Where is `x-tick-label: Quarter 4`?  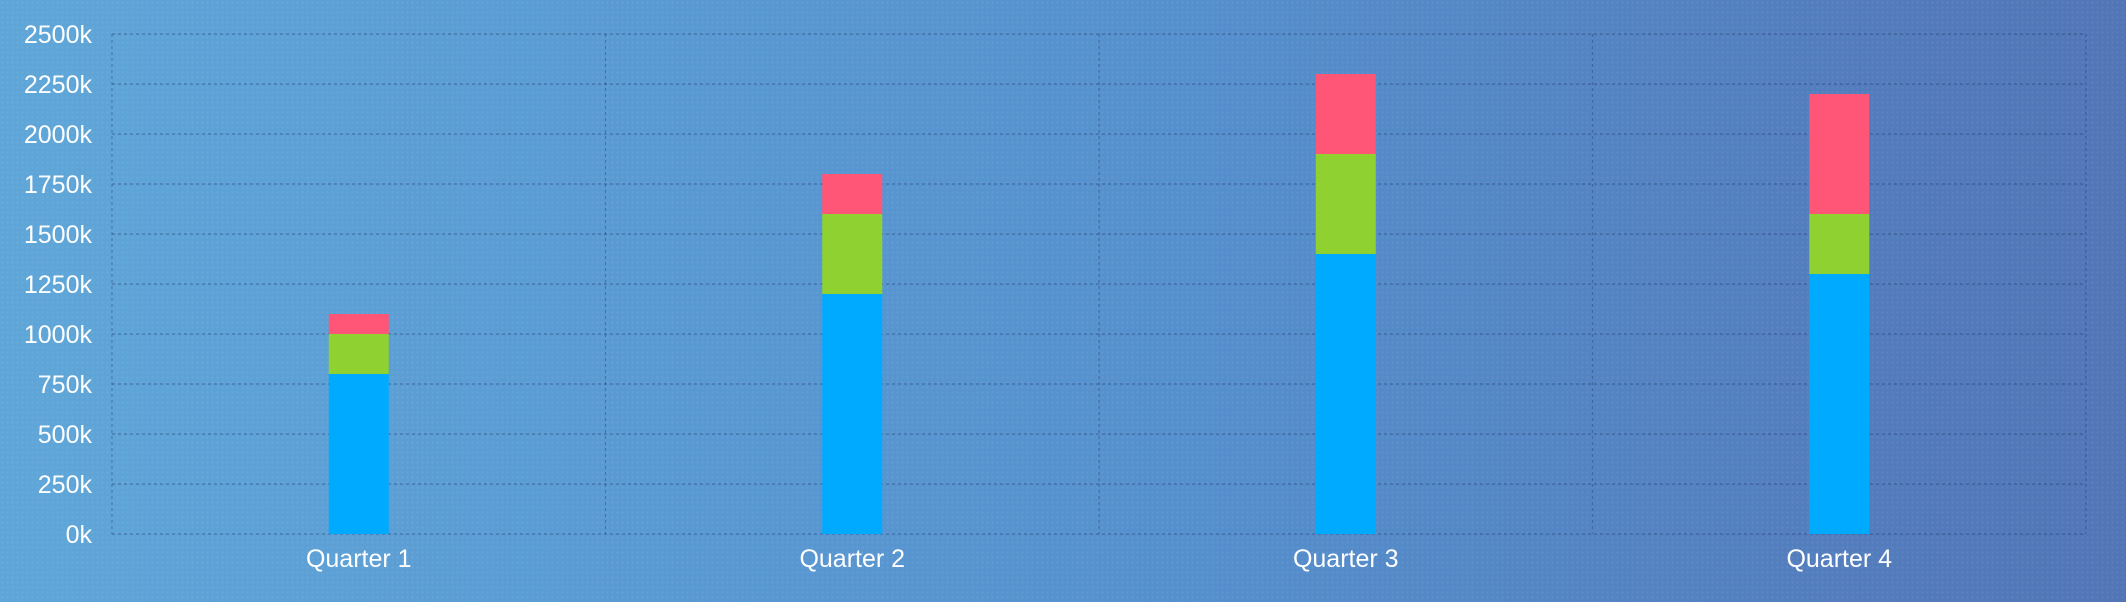 x-tick-label: Quarter 4 is located at coordinates (1839, 559).